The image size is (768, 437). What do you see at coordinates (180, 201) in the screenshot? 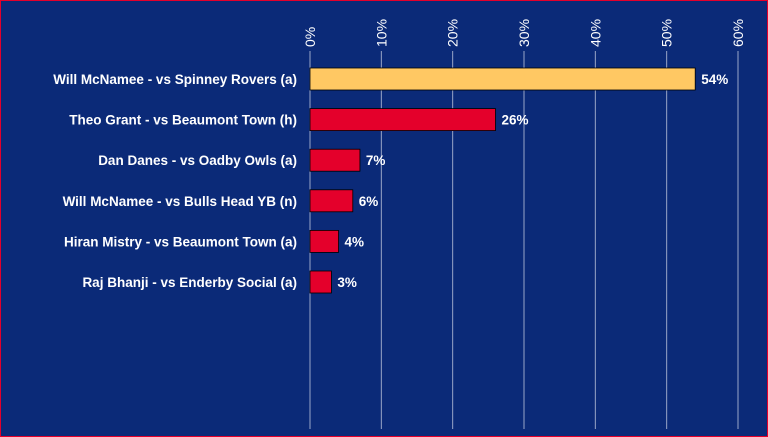
I see `category-label: Will McNamee - vs Bulls Head YB (n)` at bounding box center [180, 201].